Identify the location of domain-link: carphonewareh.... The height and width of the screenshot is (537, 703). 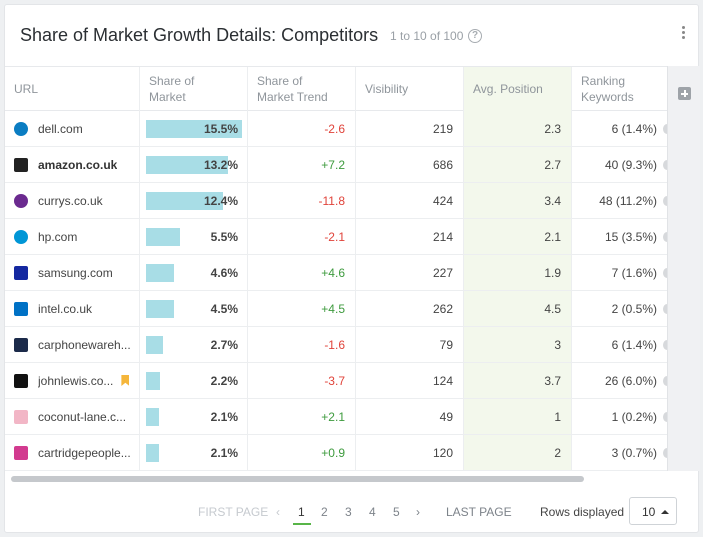
(84, 344).